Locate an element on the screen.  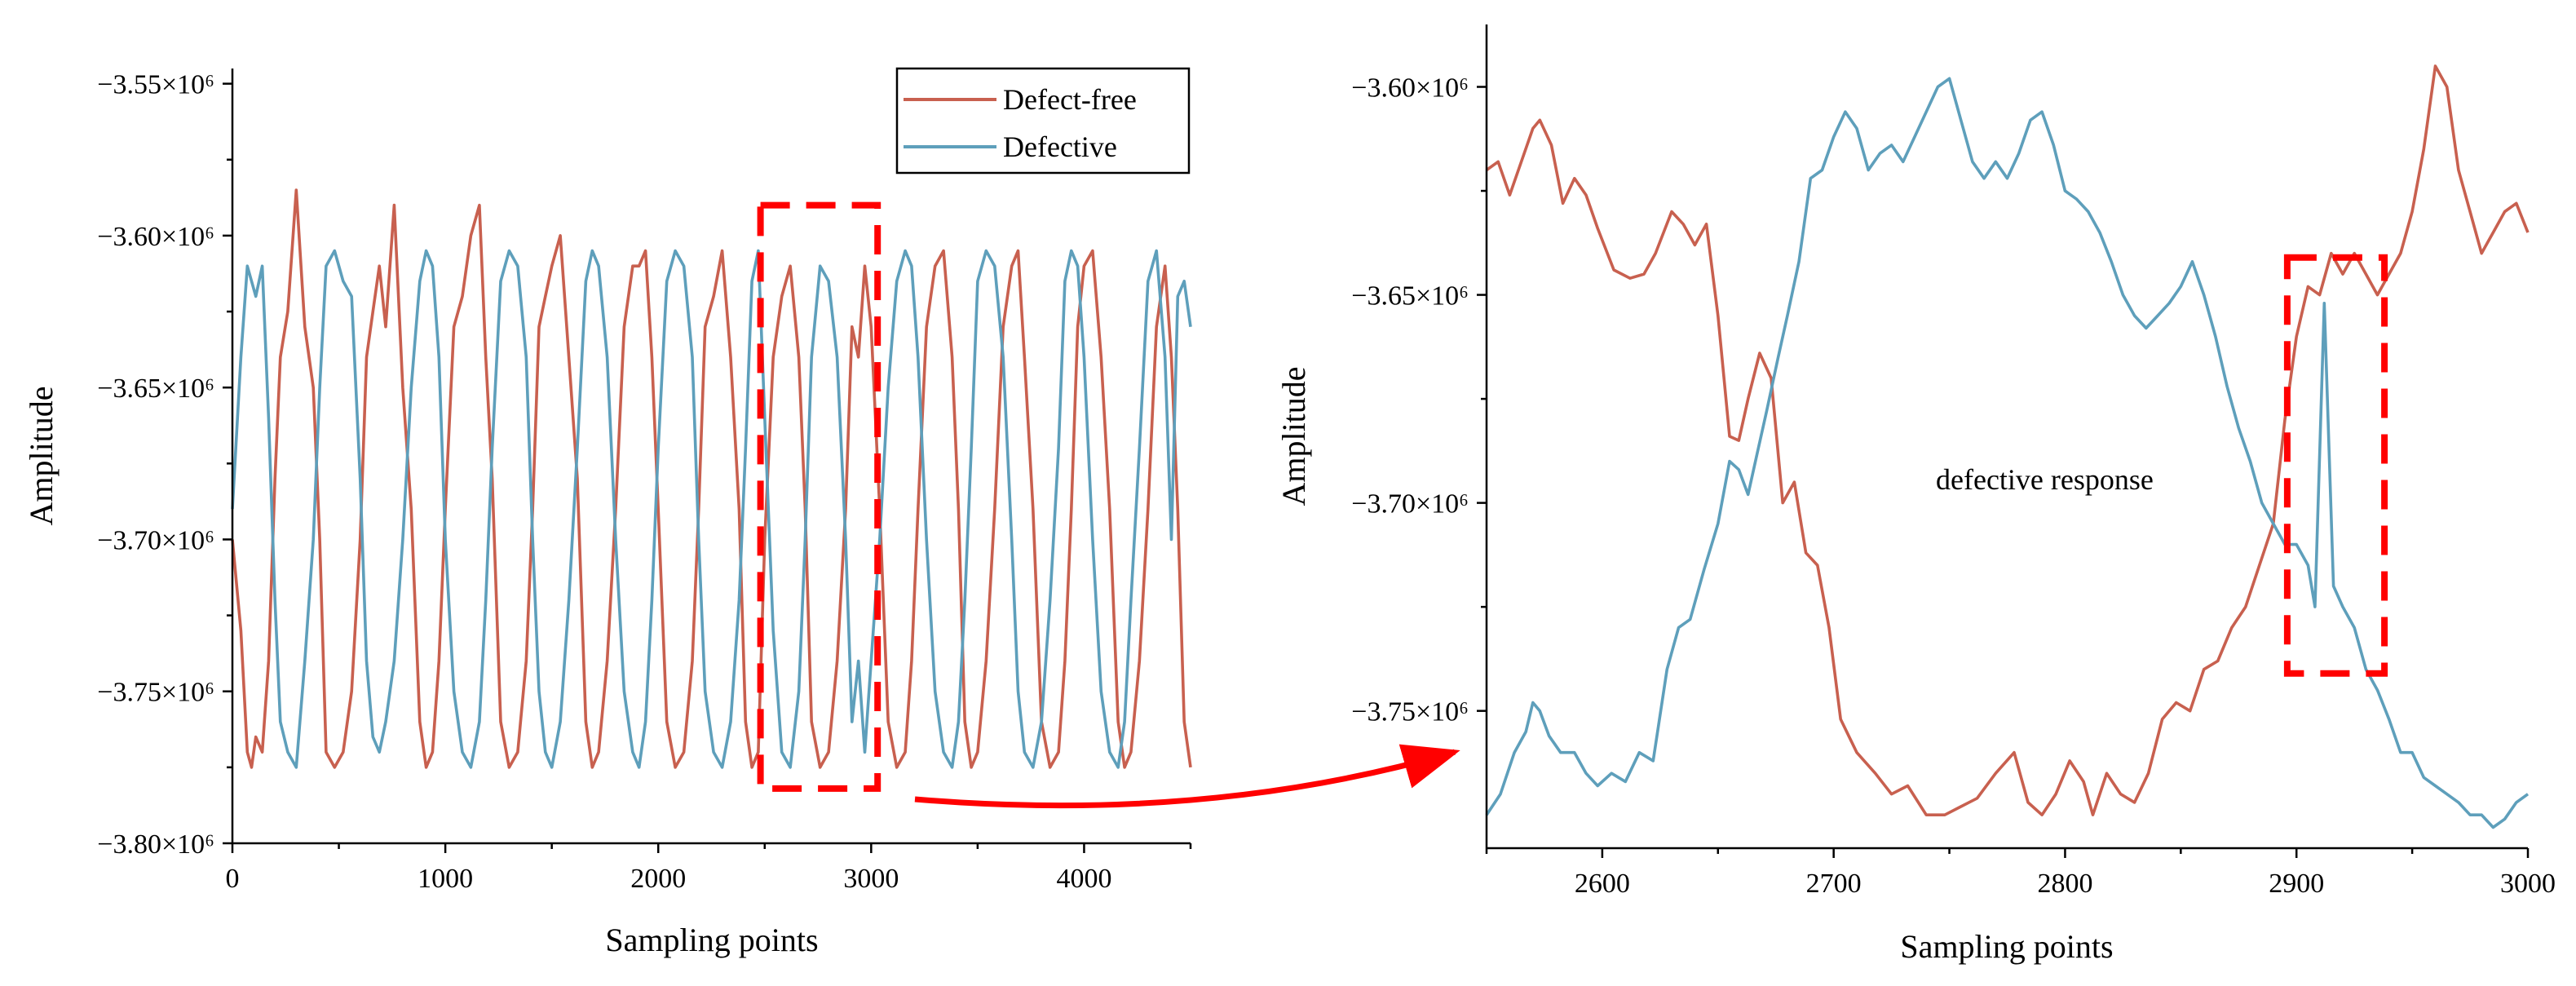
y-tick-label-overview: −3.65×10⁶ is located at coordinates (155, 389).